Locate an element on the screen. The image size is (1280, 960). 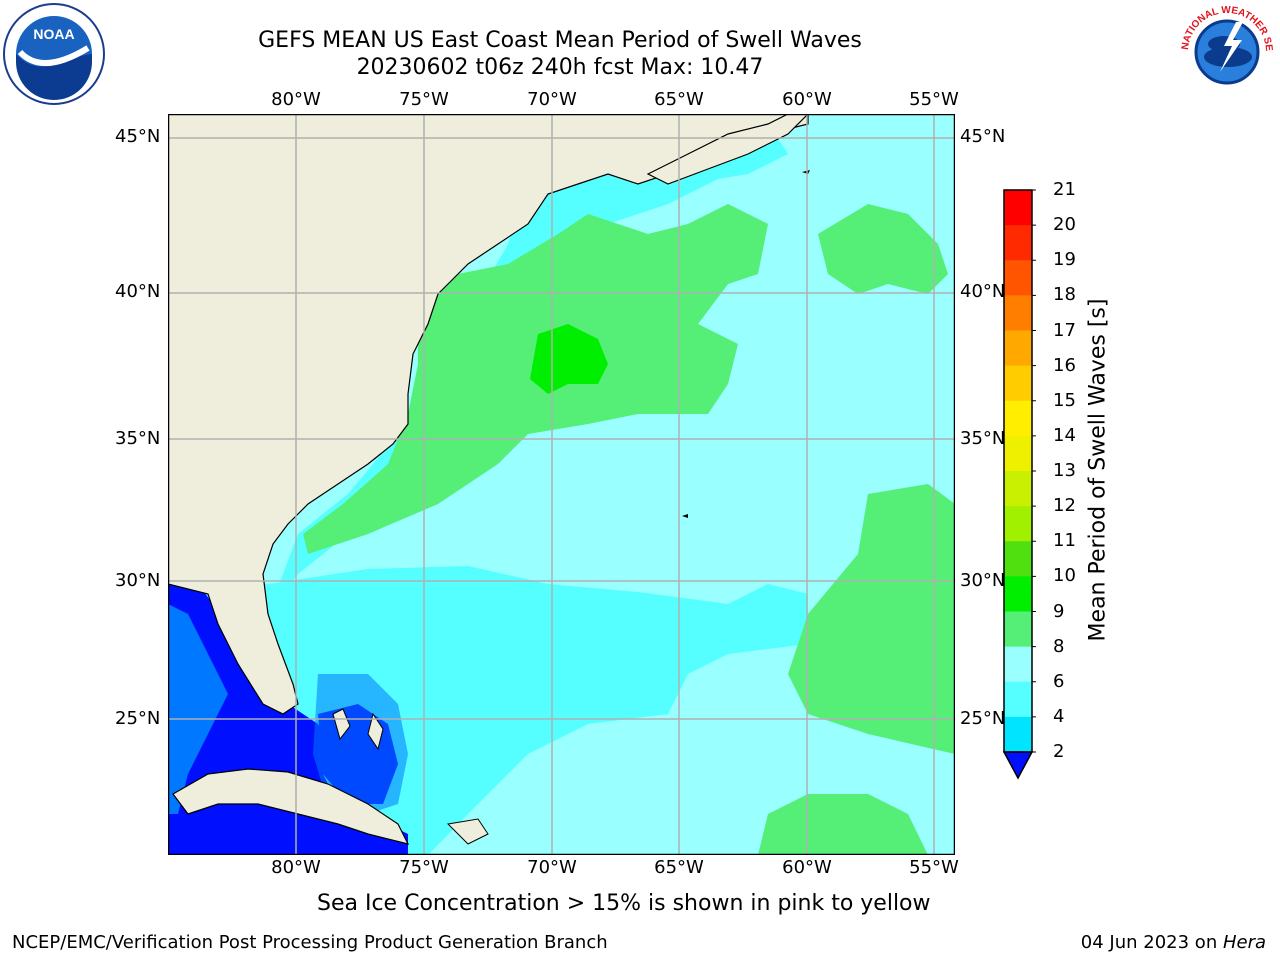
colorbar-tick-label: 20 is located at coordinates (1064, 225).